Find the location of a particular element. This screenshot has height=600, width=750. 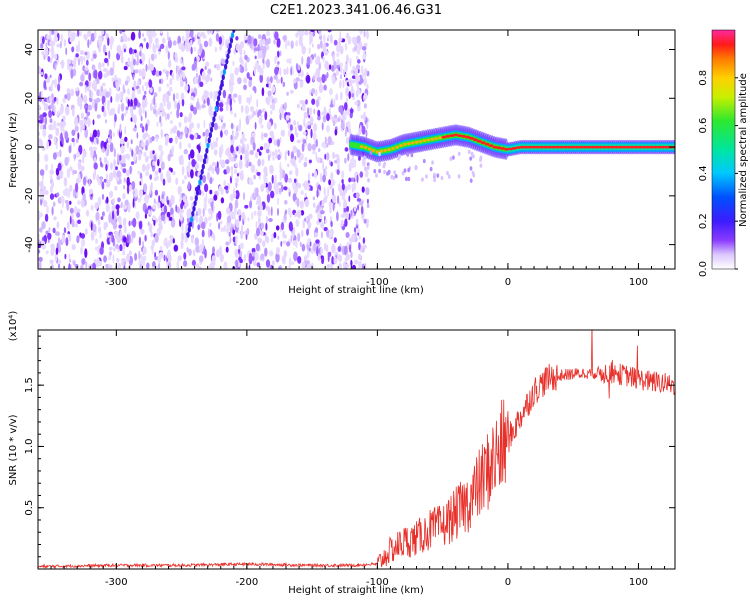

colorbar-tick-label: 0.8 is located at coordinates (703, 78).